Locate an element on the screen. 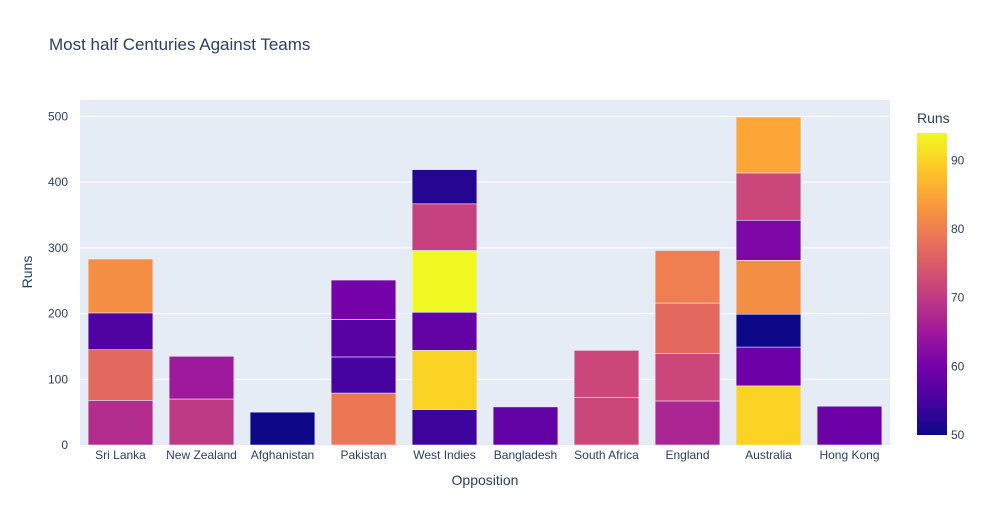 The width and height of the screenshot is (983, 525). x-tick-label: Sri Lanka is located at coordinates (120, 455).